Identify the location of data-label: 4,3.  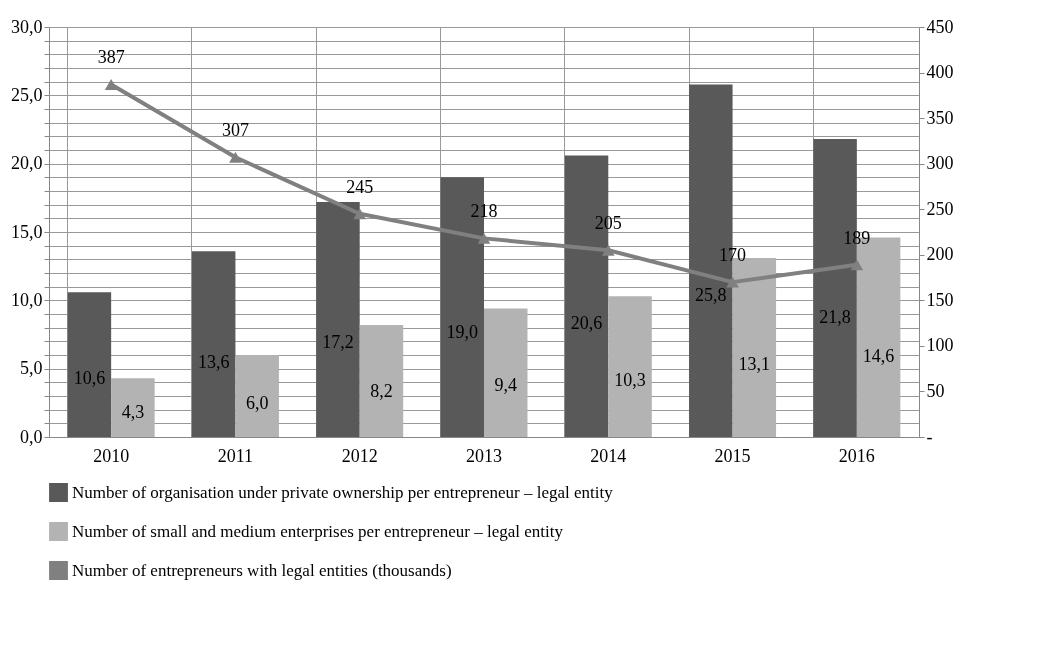
(133, 412).